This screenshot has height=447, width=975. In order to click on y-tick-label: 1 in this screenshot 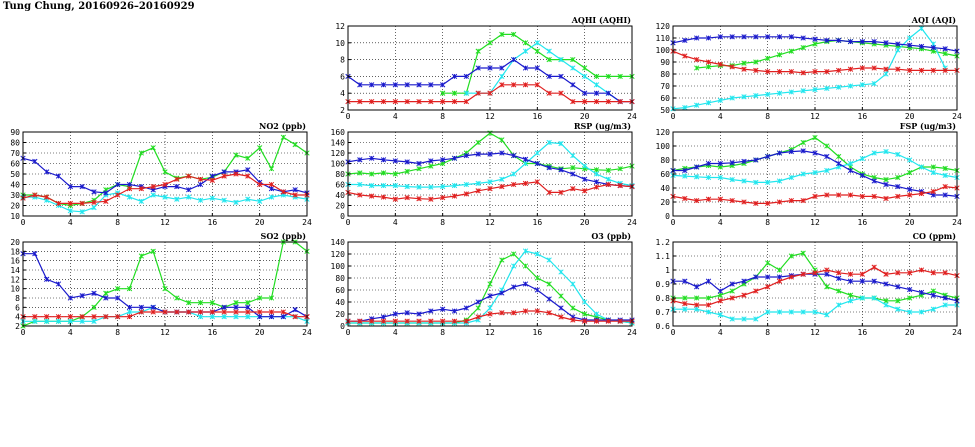, I will do `click(667, 270)`.